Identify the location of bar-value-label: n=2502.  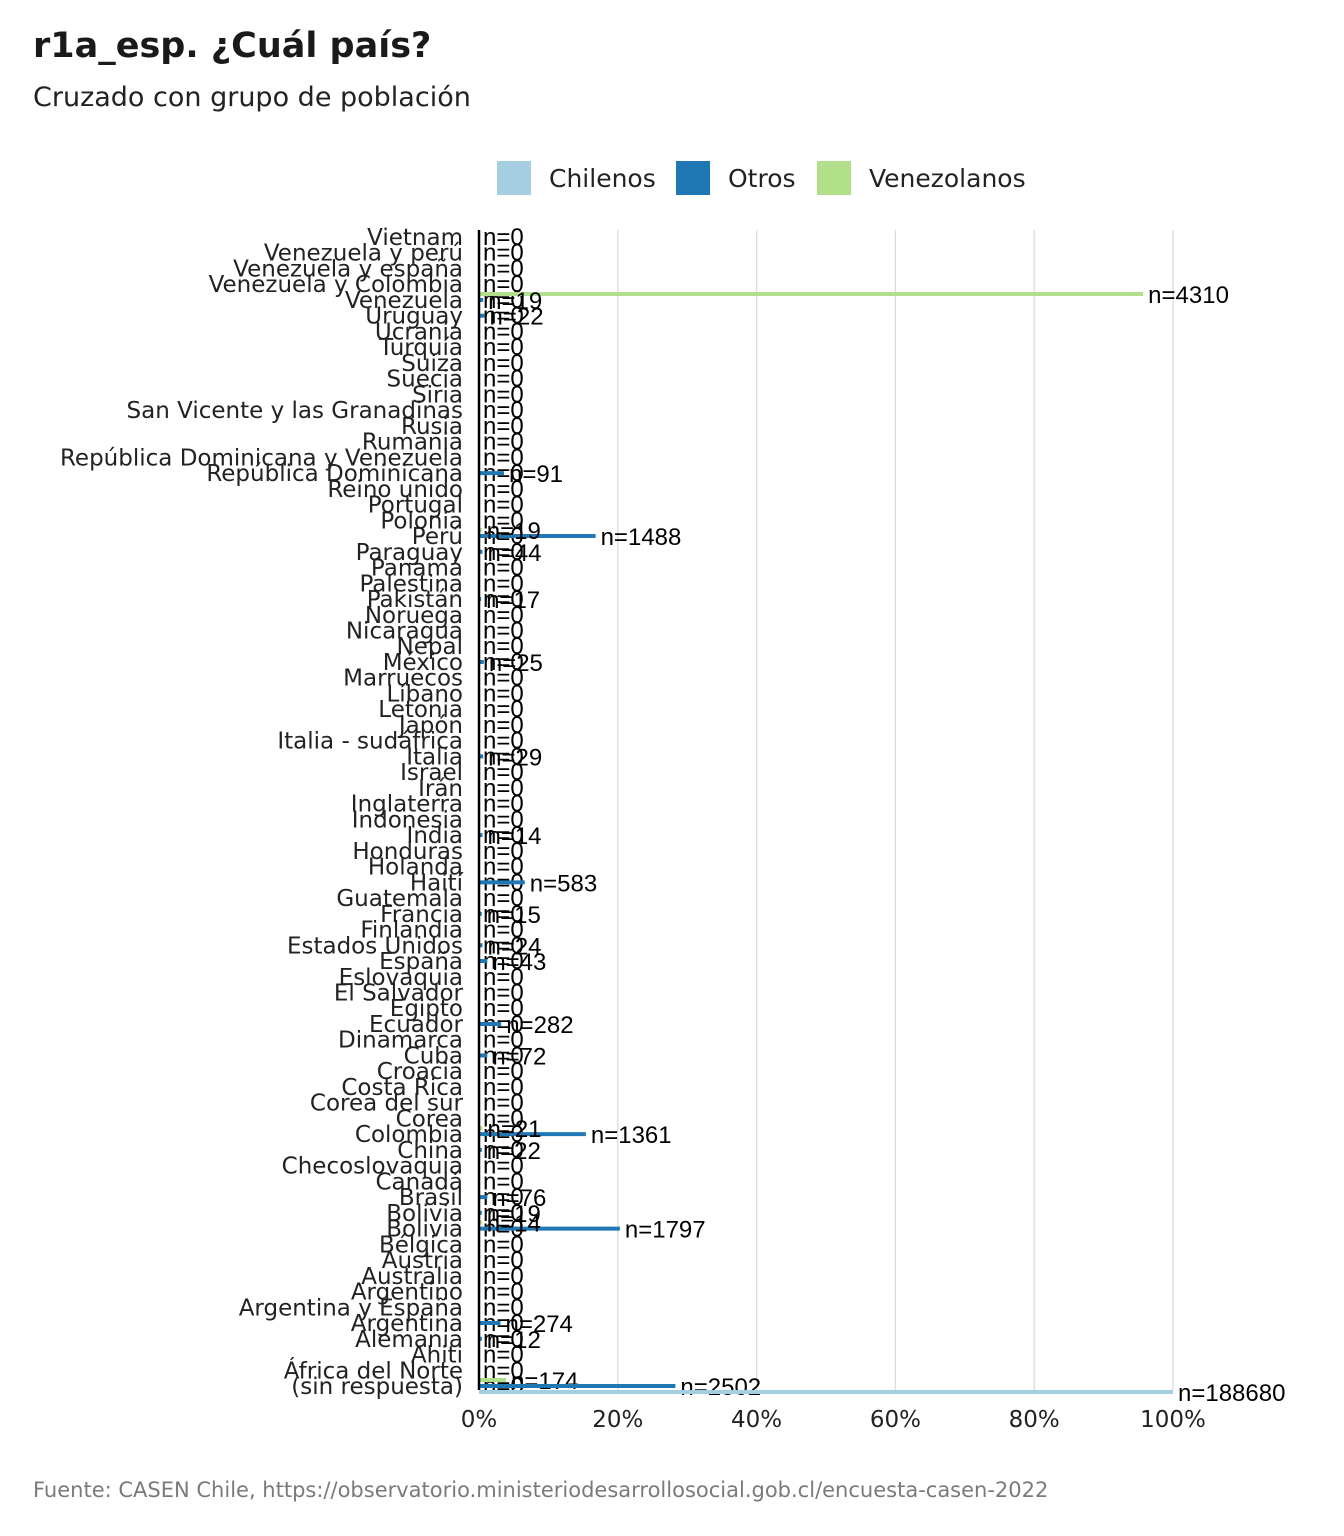
(720, 1387).